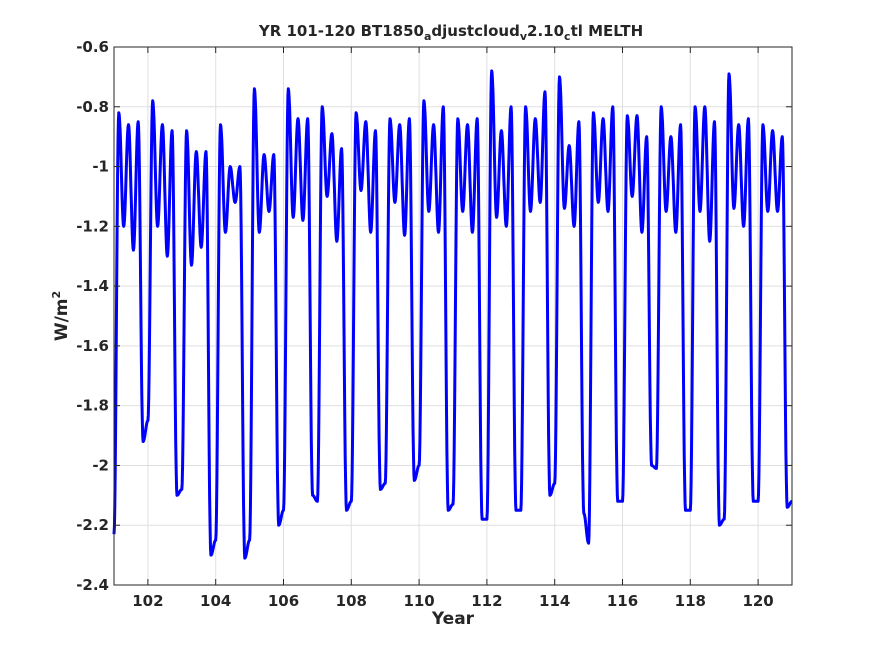 Image resolution: width=875 pixels, height=656 pixels. Describe the element at coordinates (100, 167) in the screenshot. I see `y-tick-label: -1` at that location.